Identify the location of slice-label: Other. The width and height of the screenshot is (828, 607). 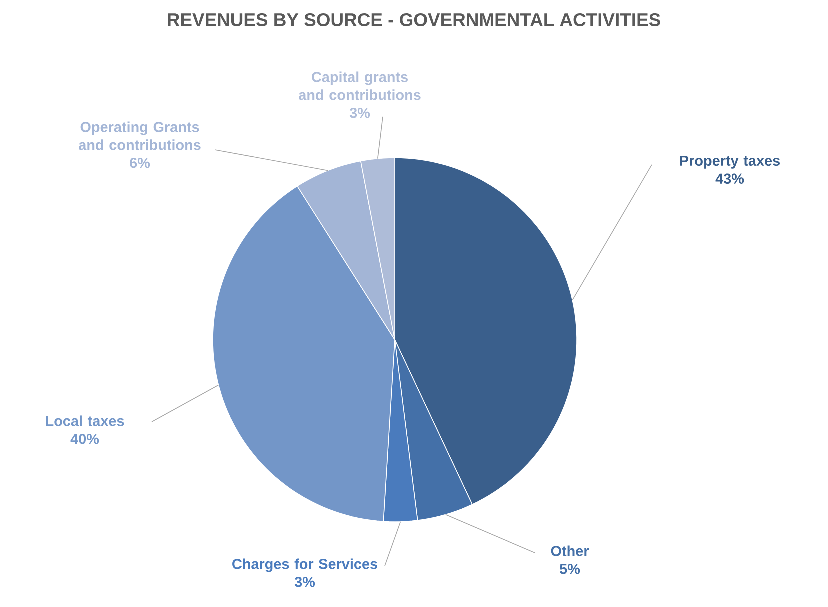
(570, 551).